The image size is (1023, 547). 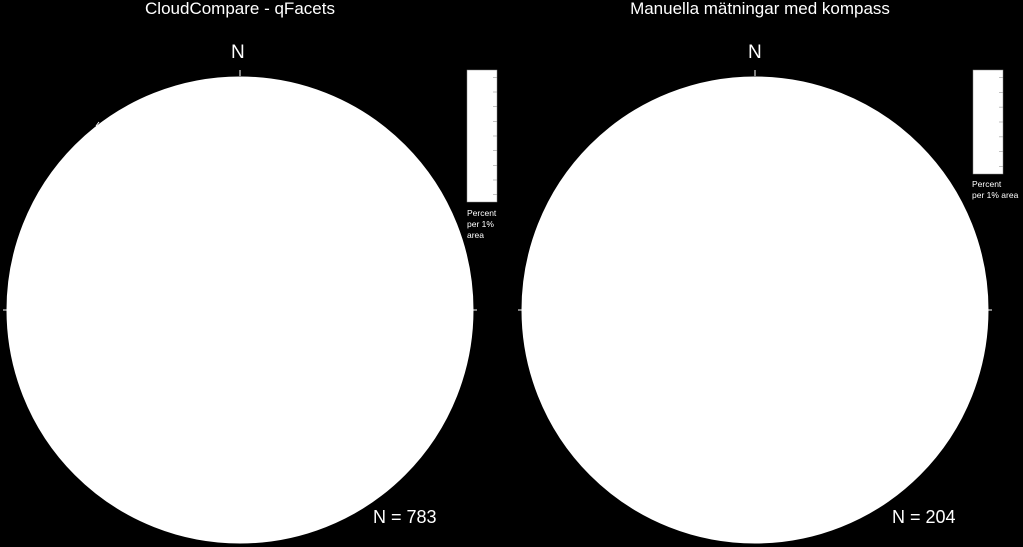 What do you see at coordinates (97, 124) in the screenshot?
I see `tick-nw` at bounding box center [97, 124].